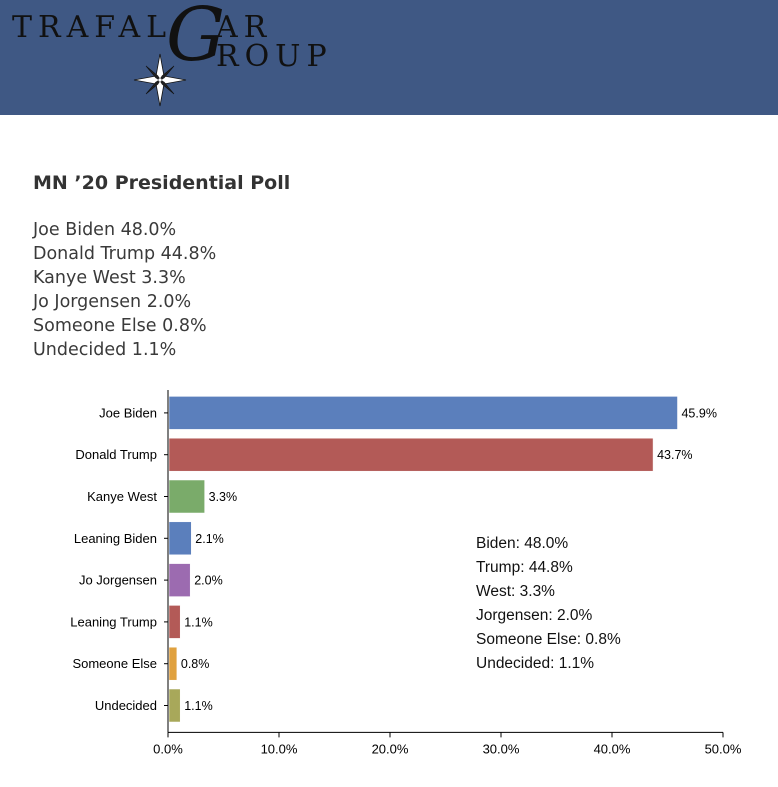 The height and width of the screenshot is (787, 778). What do you see at coordinates (501, 748) in the screenshot?
I see `x-tick-label: 30.0%` at bounding box center [501, 748].